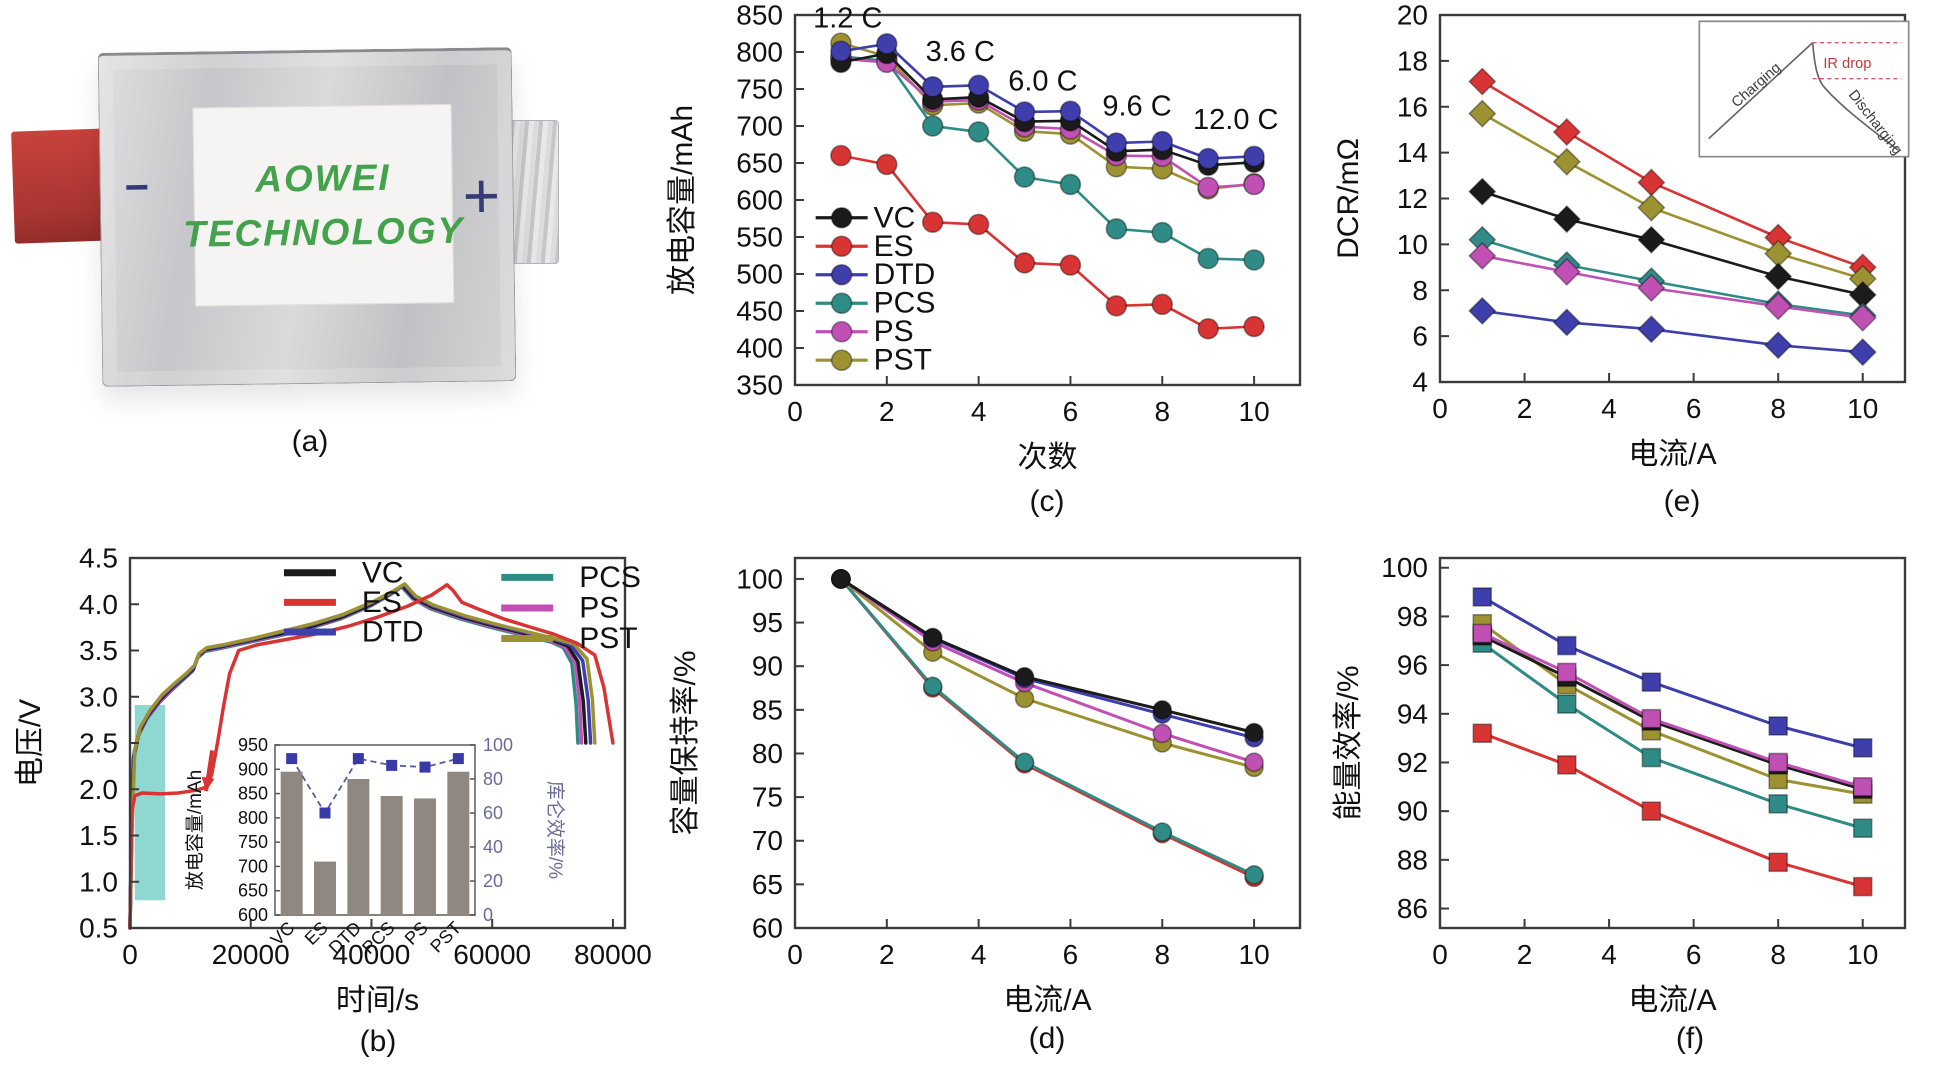 Image resolution: width=1952 pixels, height=1070 pixels. What do you see at coordinates (979, 954) in the screenshot?
I see `x-tick-label: 4` at bounding box center [979, 954].